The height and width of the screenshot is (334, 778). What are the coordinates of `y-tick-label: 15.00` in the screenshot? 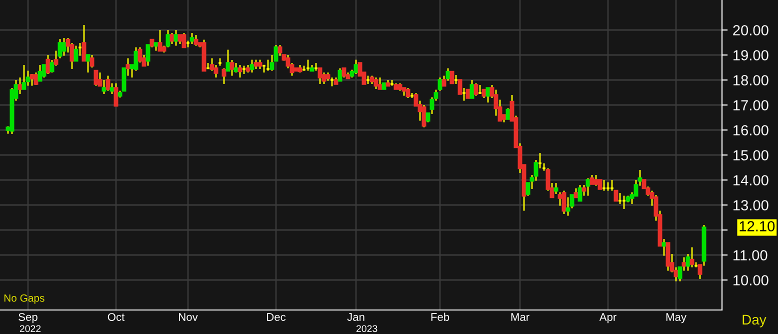 It's located at (751, 155).